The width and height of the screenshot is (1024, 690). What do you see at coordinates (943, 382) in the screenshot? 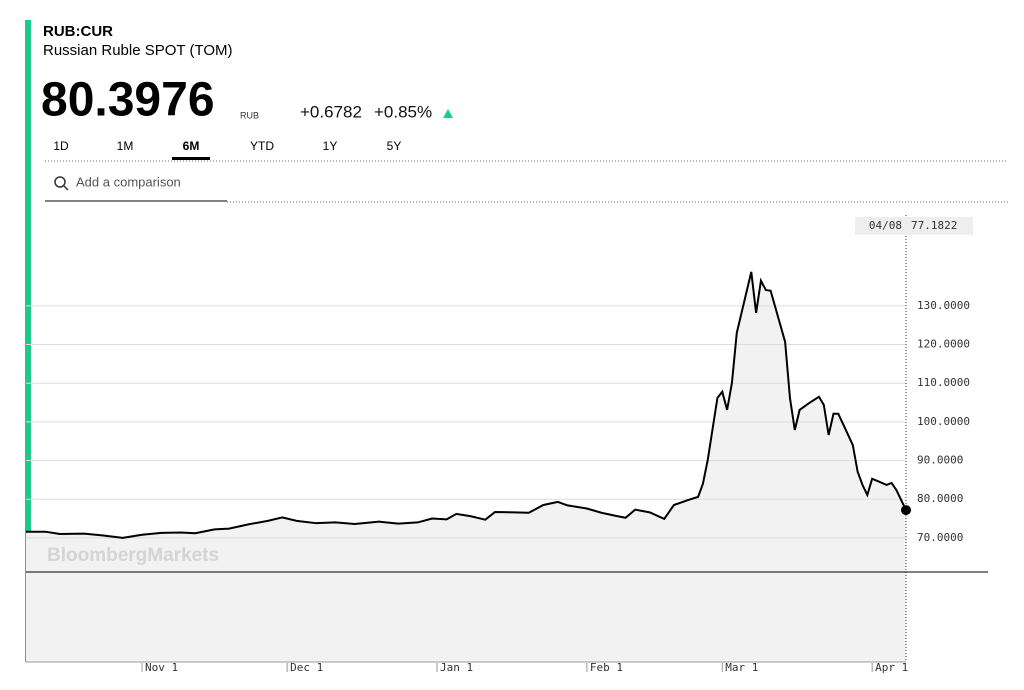
I see `y-tick-label: 110.0000` at bounding box center [943, 382].